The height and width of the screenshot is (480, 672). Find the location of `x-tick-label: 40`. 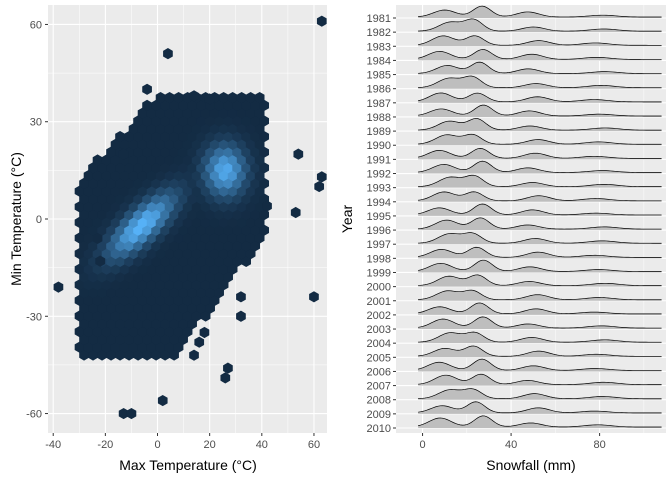

x-tick-label: 40 is located at coordinates (262, 445).